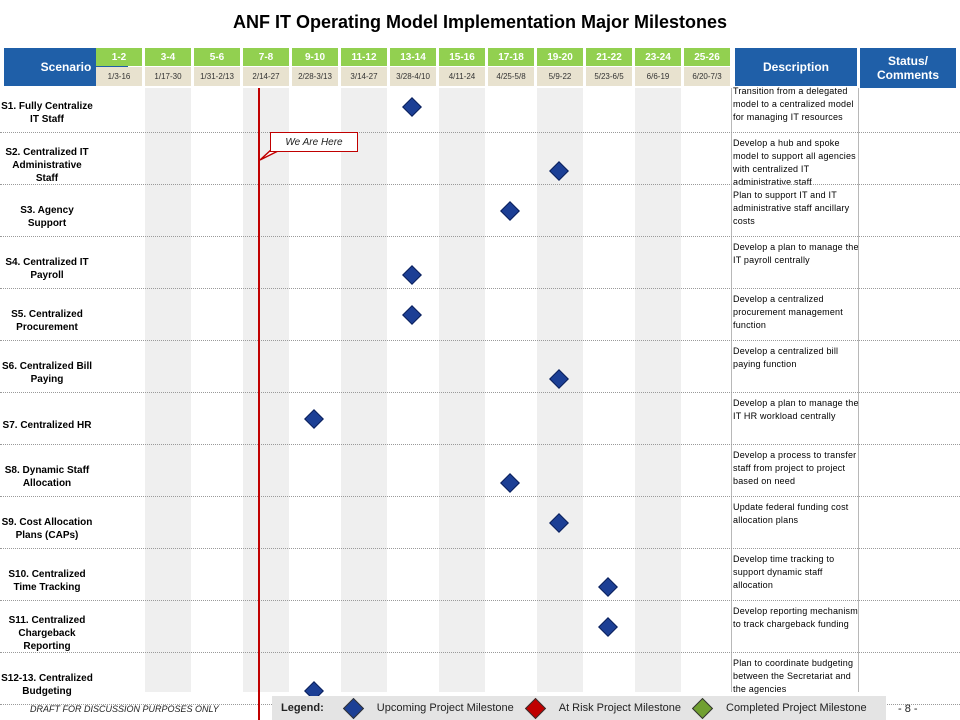  What do you see at coordinates (47, 425) in the screenshot?
I see `scenario-label: S7. Centralized HR` at bounding box center [47, 425].